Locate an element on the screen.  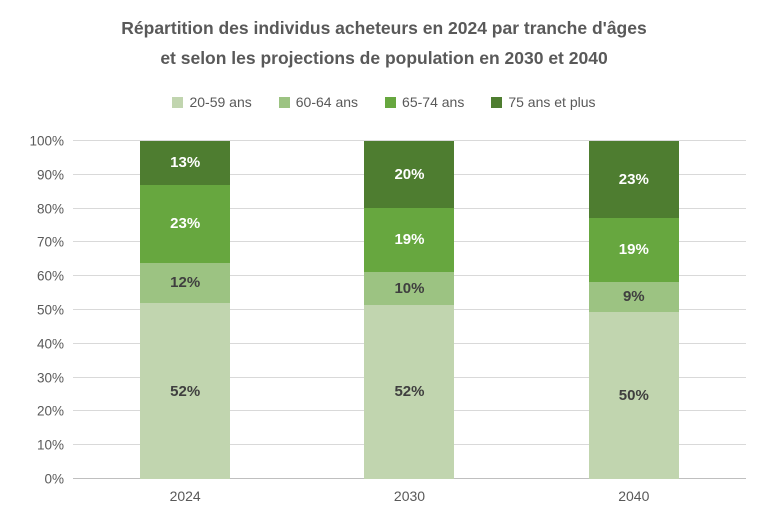
data-label: 9% is located at coordinates (633, 297).